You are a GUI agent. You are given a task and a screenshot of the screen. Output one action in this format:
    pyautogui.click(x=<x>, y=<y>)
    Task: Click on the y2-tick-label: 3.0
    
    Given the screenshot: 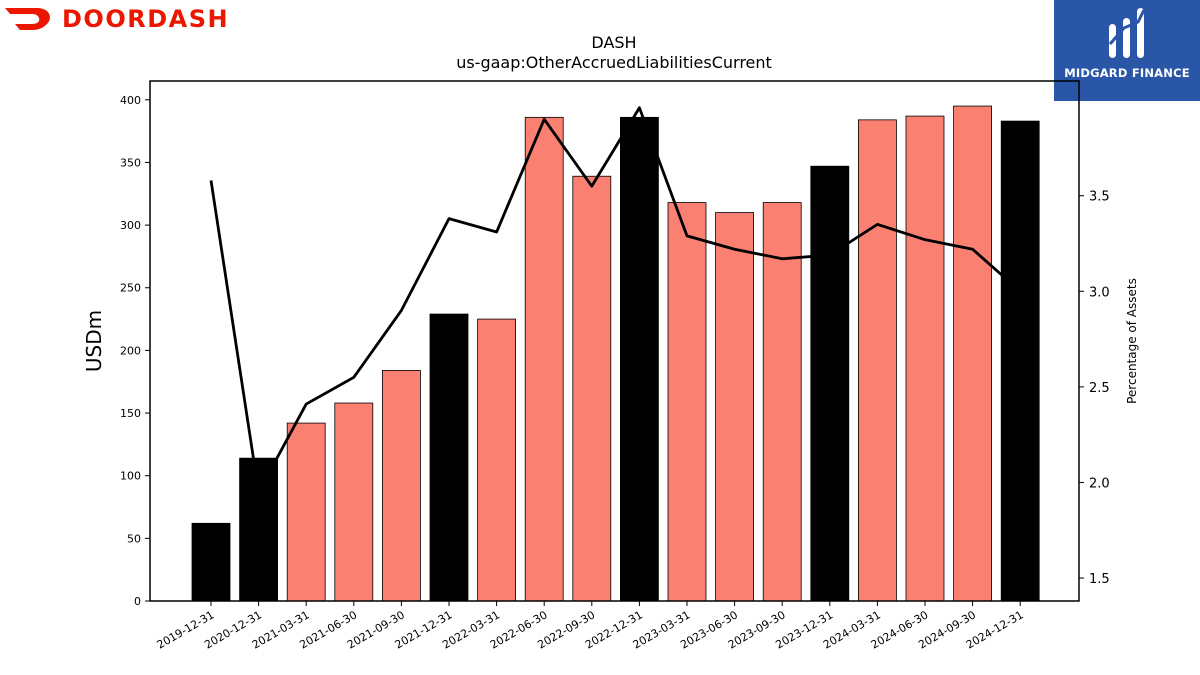 What is the action you would take?
    pyautogui.click(x=1099, y=292)
    